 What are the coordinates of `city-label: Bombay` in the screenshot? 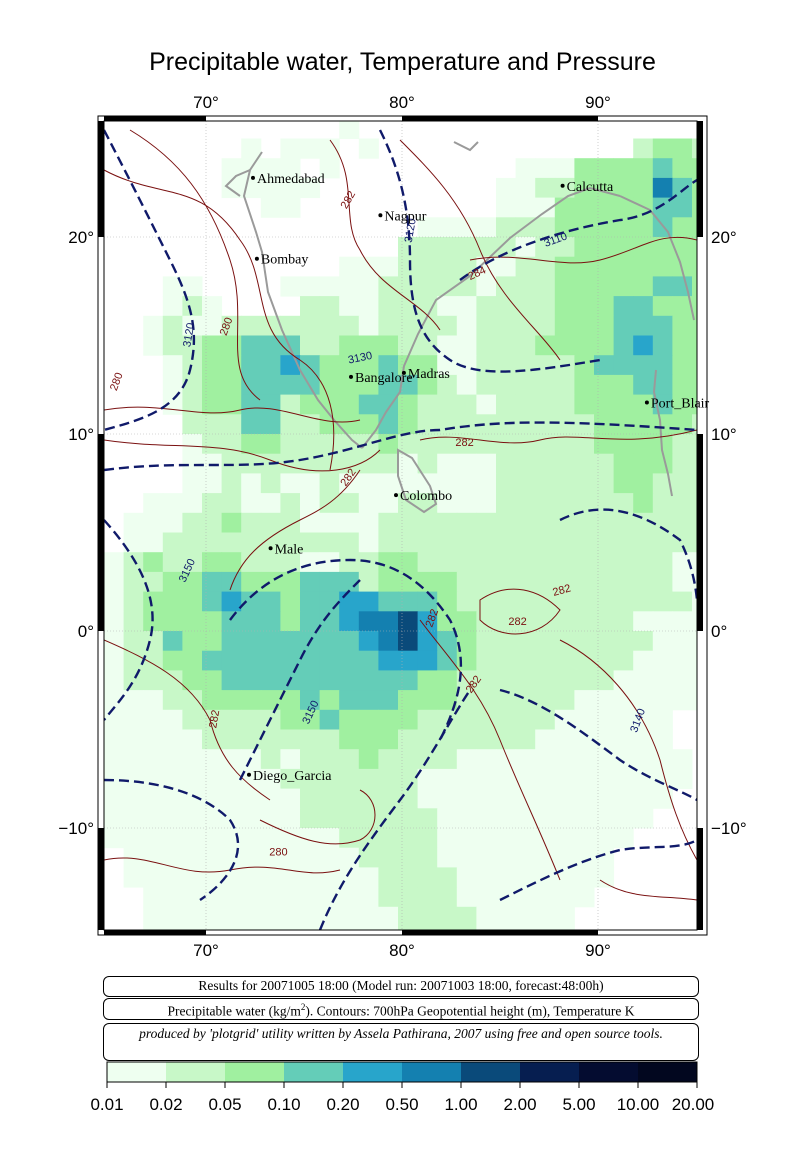 It's located at (284, 260).